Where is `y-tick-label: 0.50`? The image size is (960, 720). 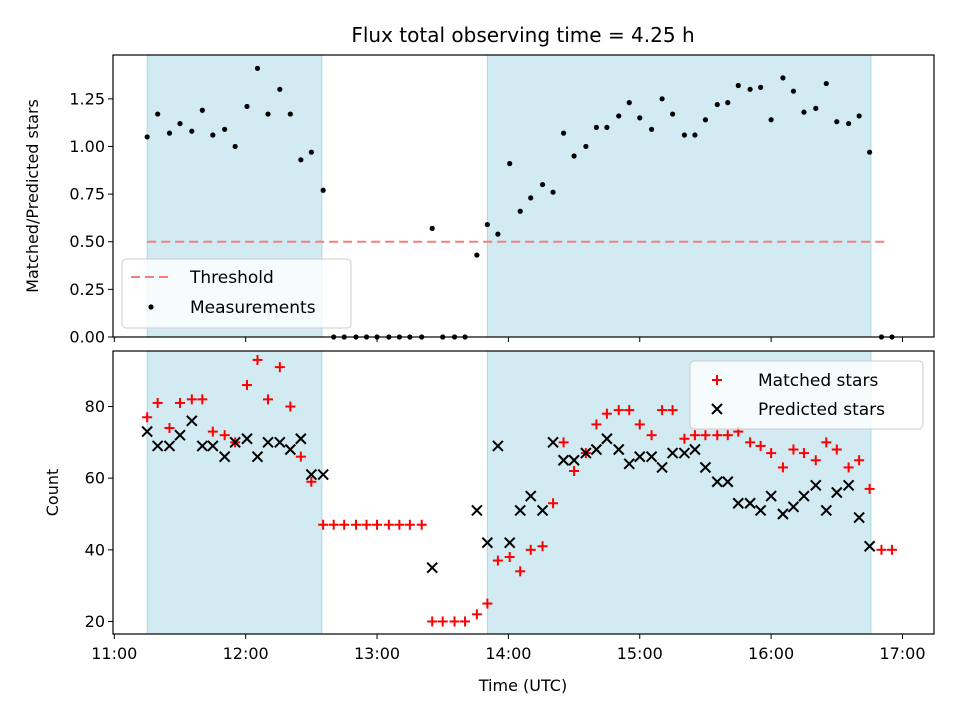
y-tick-label: 0.50 is located at coordinates (87, 241).